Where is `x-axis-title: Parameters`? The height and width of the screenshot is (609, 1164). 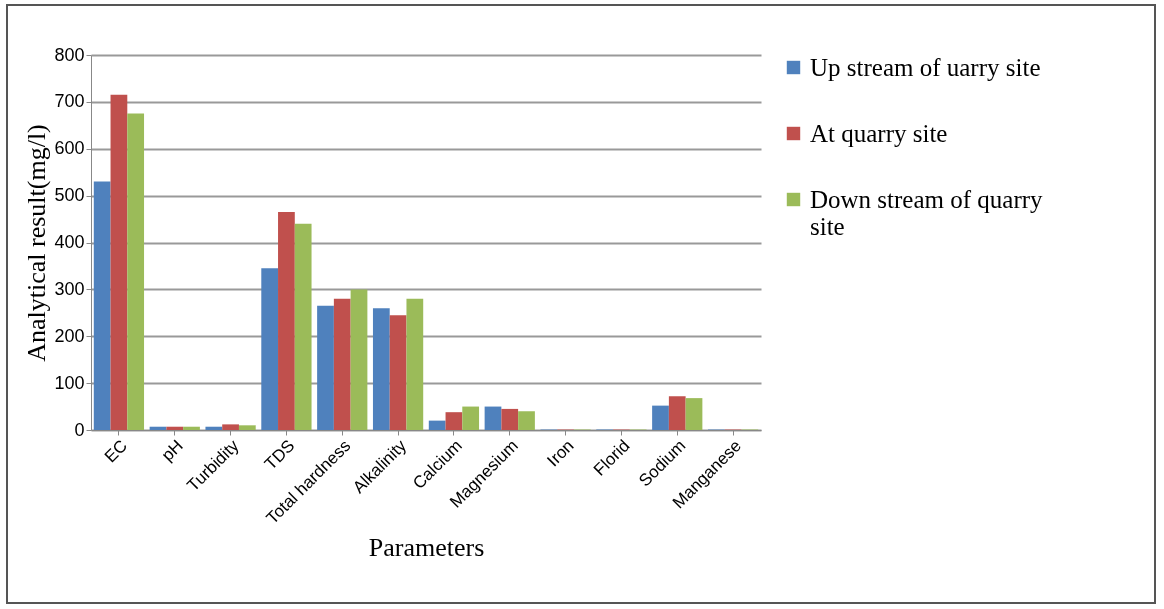
x-axis-title: Parameters is located at coordinates (426, 547).